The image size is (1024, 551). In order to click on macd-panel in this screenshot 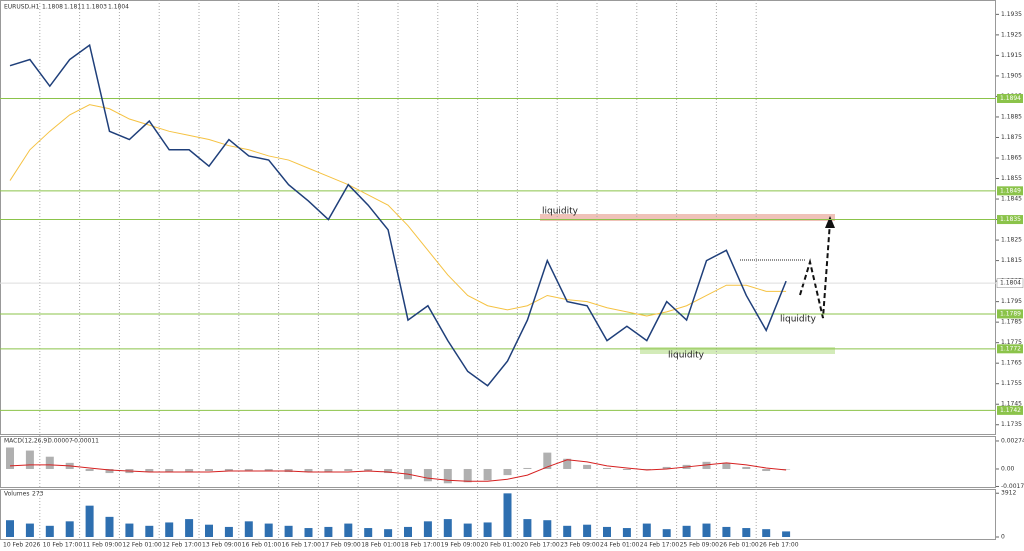, I will do `click(498, 462)`.